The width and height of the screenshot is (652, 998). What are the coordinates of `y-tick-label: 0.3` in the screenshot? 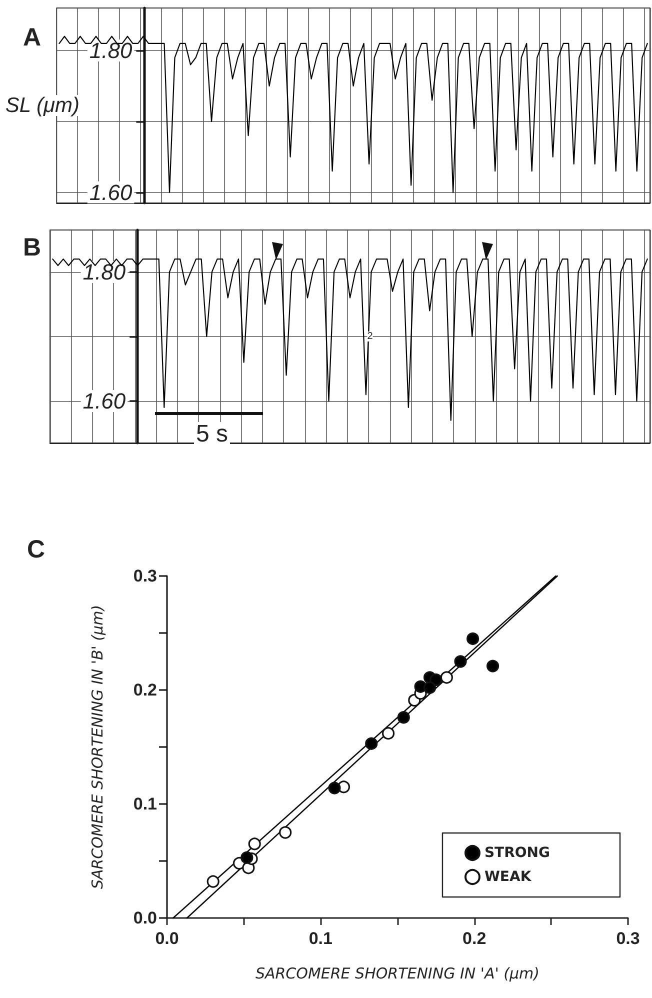 It's located at (145, 576).